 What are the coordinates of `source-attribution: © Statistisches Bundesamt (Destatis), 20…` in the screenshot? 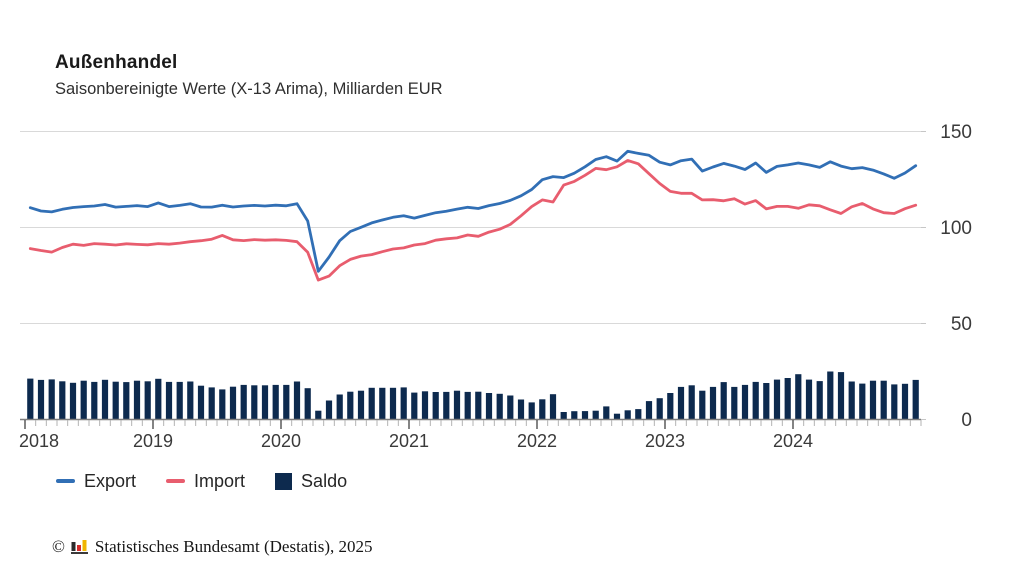 It's located at (212, 547).